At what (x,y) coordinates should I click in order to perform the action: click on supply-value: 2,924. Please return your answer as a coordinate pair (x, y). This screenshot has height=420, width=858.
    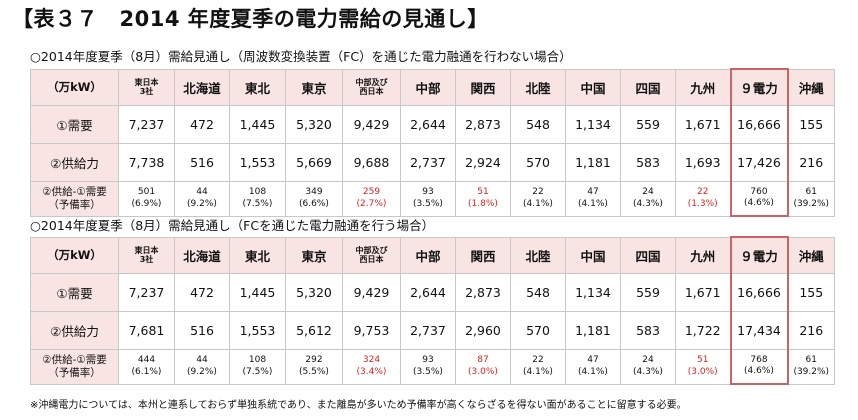
    Looking at the image, I should click on (483, 162).